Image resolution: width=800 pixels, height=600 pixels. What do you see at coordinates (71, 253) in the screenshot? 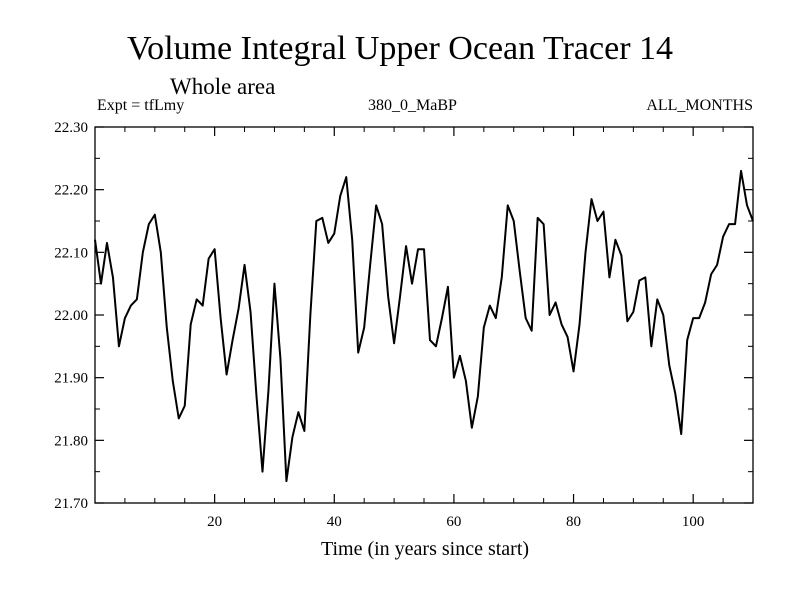
I see `y-tick-label: 22.10` at bounding box center [71, 253].